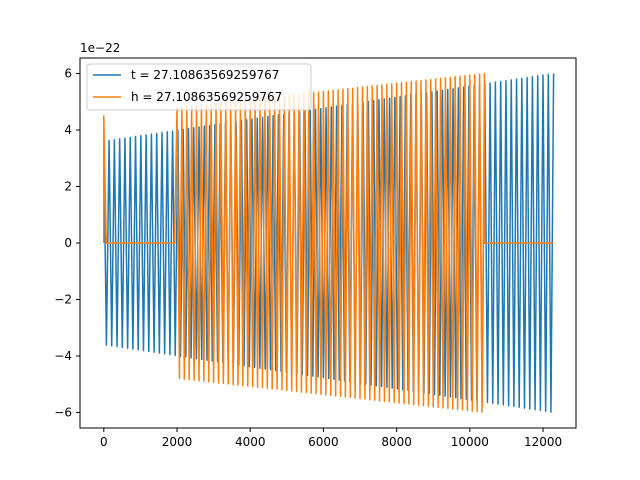 The width and height of the screenshot is (640, 480). I want to click on x-axis: 0 2000 4000 6000 8000 10000 12000, so click(331, 438).